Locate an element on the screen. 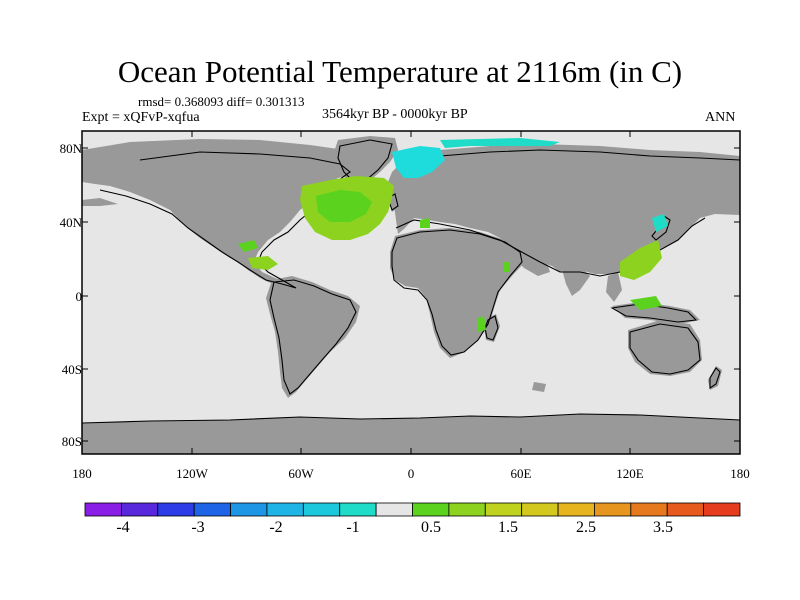  anomaly-gulf-of-mexico is located at coordinates (248, 246).